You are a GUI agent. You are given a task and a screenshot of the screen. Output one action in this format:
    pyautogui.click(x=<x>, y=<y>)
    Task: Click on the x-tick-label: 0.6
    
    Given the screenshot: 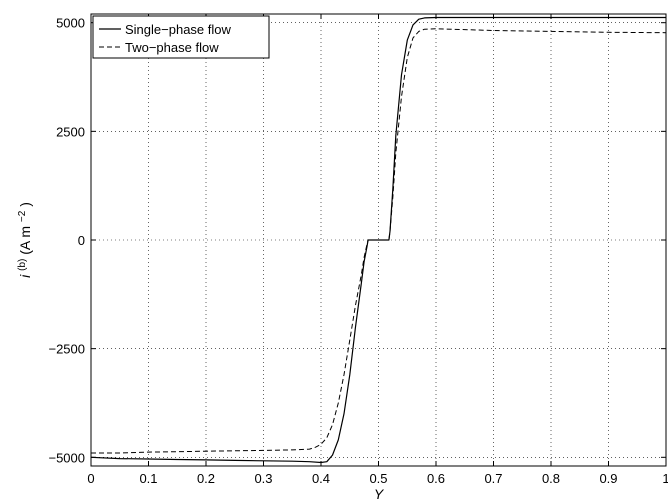 What is the action you would take?
    pyautogui.click(x=436, y=478)
    